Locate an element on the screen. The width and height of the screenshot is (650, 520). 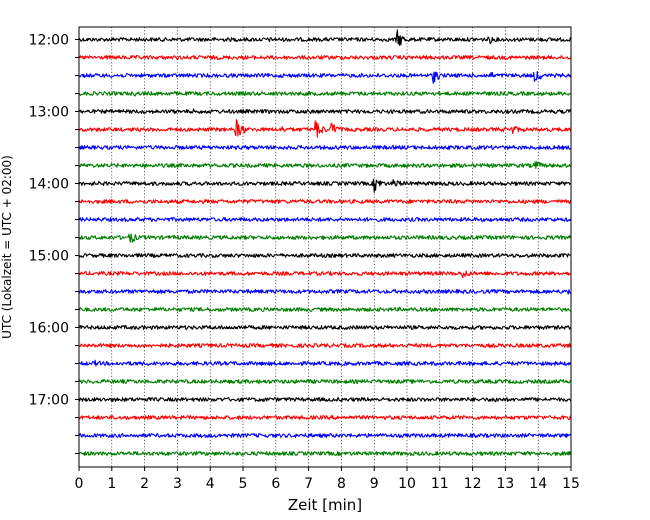
y-tick-label: 12:00 is located at coordinates (49, 41).